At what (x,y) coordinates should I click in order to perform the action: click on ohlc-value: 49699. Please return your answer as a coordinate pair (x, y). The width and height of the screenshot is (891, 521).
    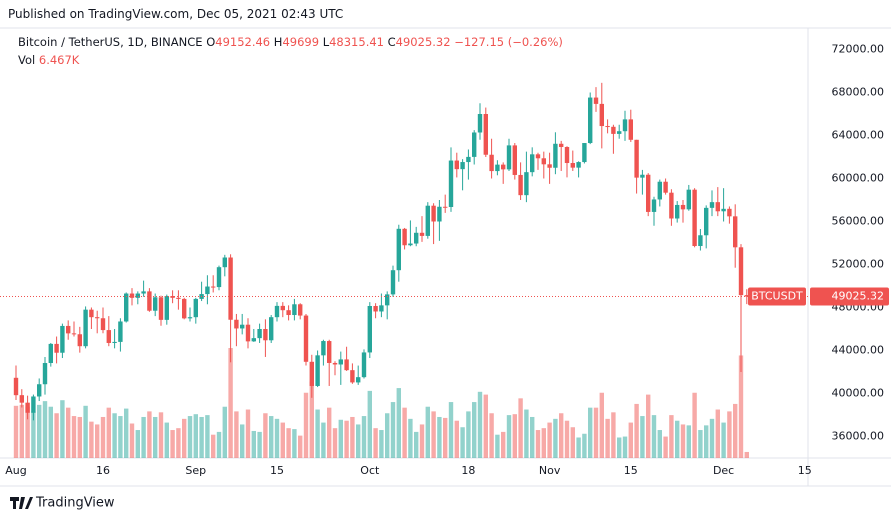
    Looking at the image, I should click on (301, 42).